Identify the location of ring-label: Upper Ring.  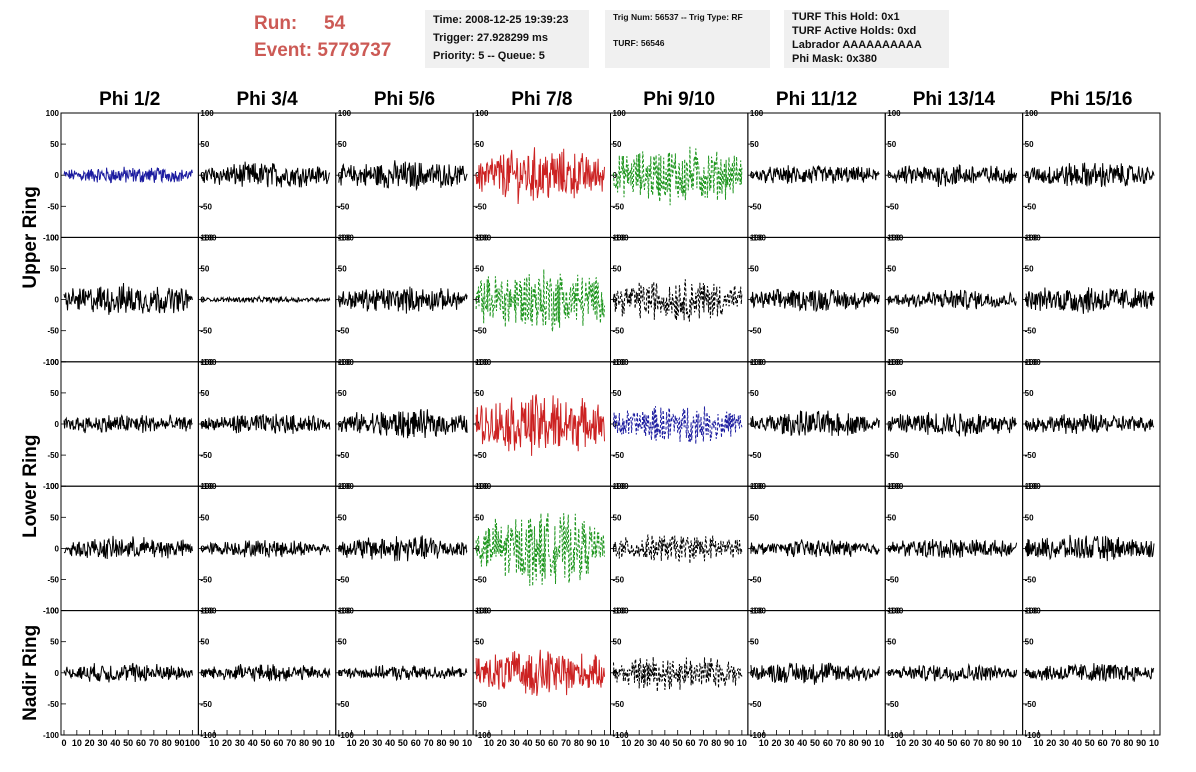
(30, 237).